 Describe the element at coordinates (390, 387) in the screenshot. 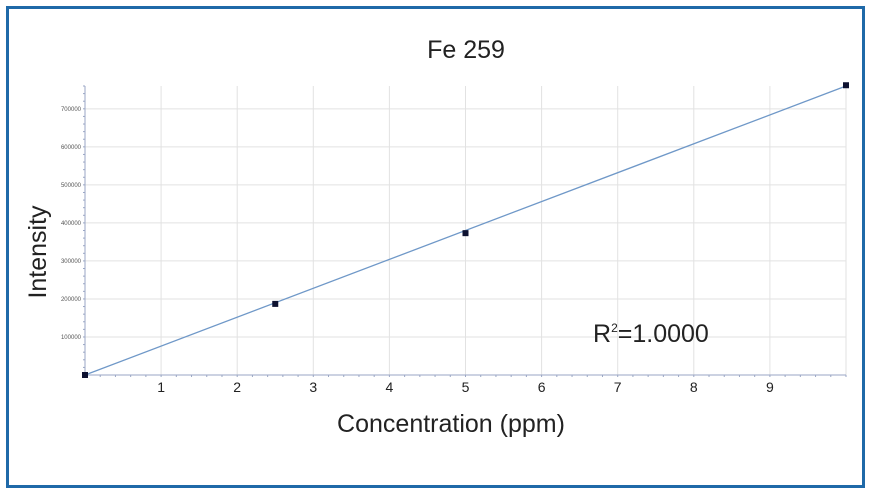

I see `x-tick-label: 4` at that location.